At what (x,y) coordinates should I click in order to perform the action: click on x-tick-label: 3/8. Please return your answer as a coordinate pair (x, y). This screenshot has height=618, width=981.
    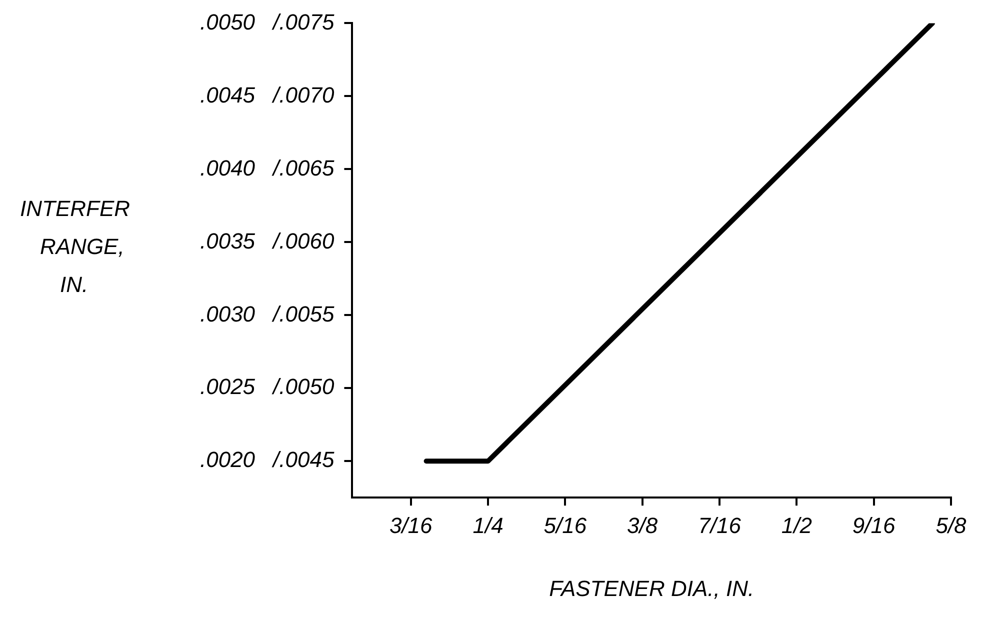
    Looking at the image, I should click on (642, 525).